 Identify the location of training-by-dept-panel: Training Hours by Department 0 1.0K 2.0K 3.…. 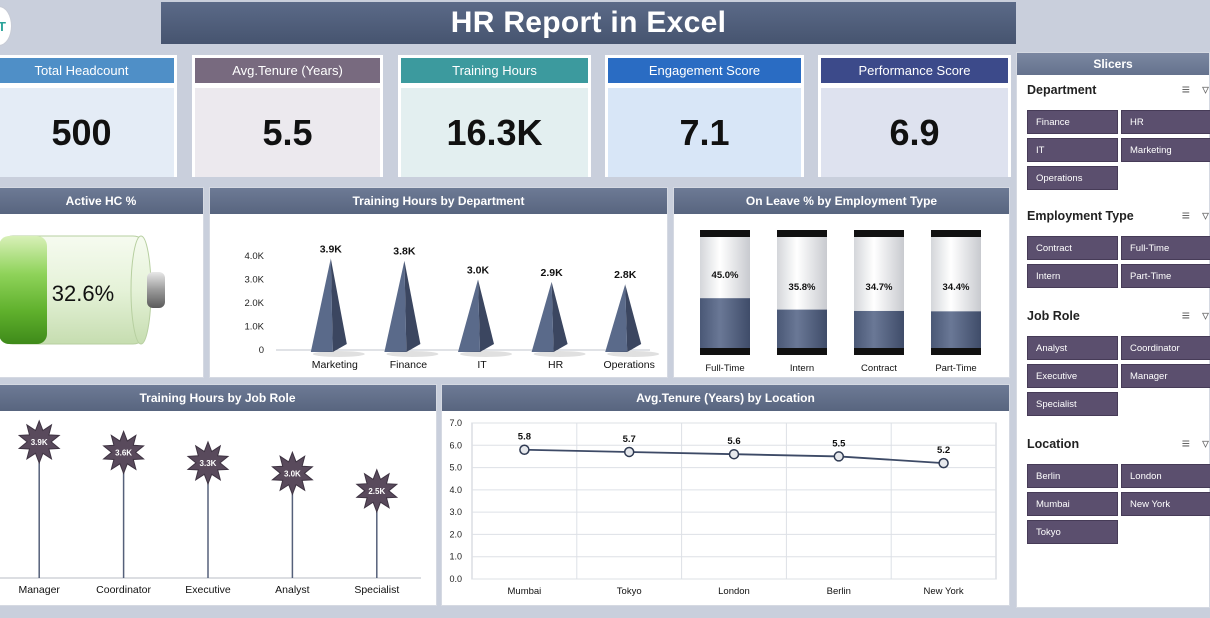
(438, 282).